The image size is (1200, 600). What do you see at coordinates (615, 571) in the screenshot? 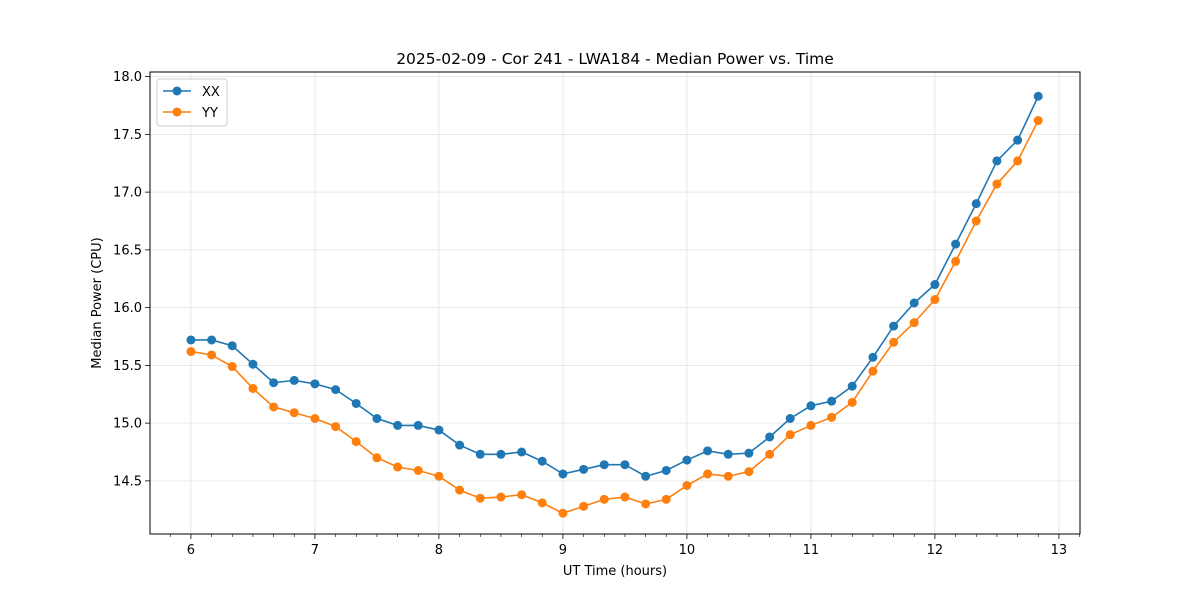
I see `x-axis-label: UT Time (hours)` at bounding box center [615, 571].